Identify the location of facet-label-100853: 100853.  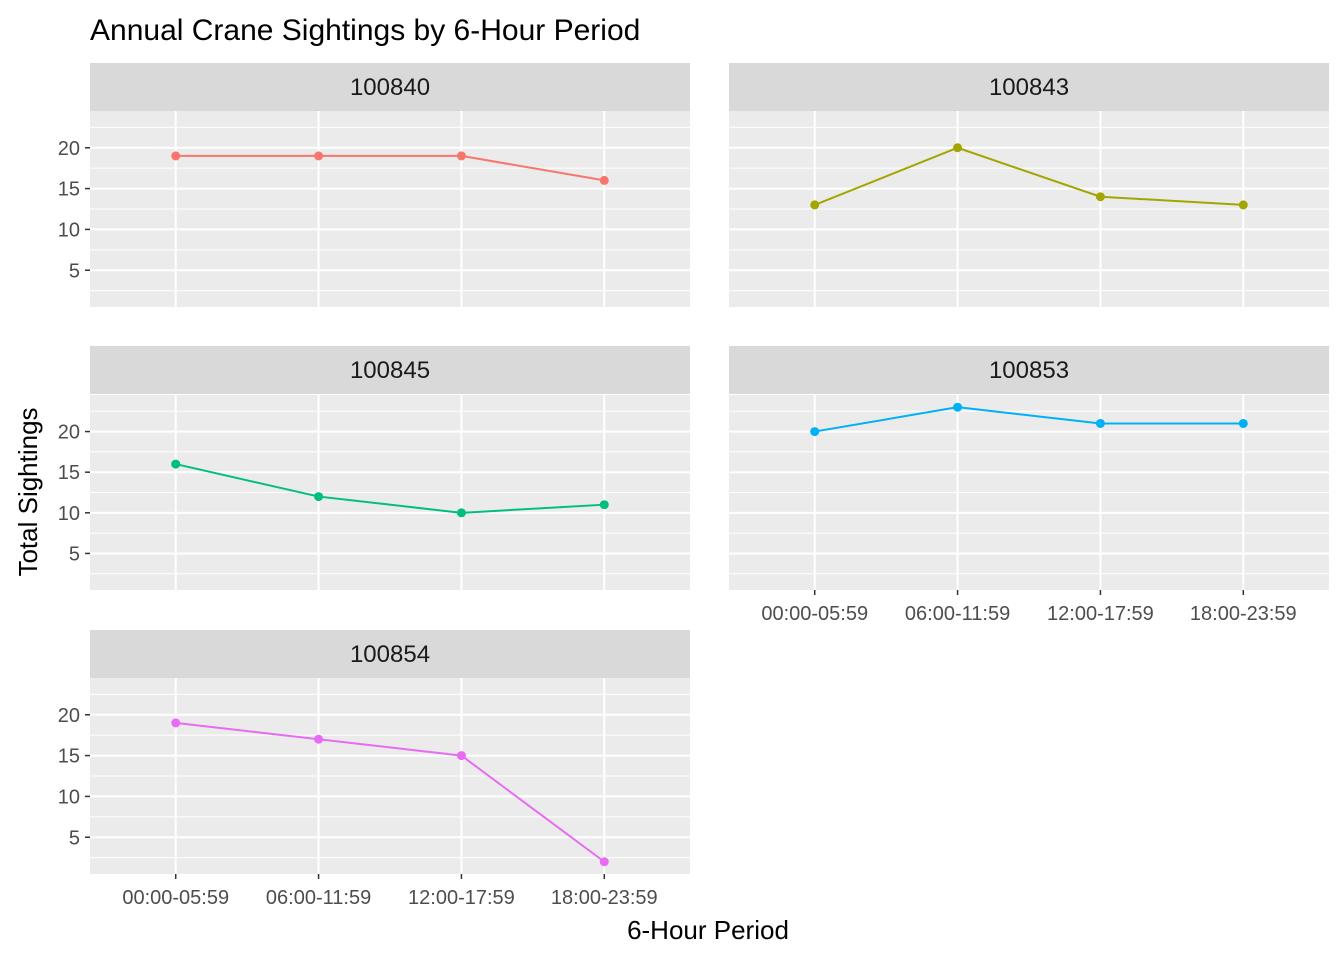
(1029, 370).